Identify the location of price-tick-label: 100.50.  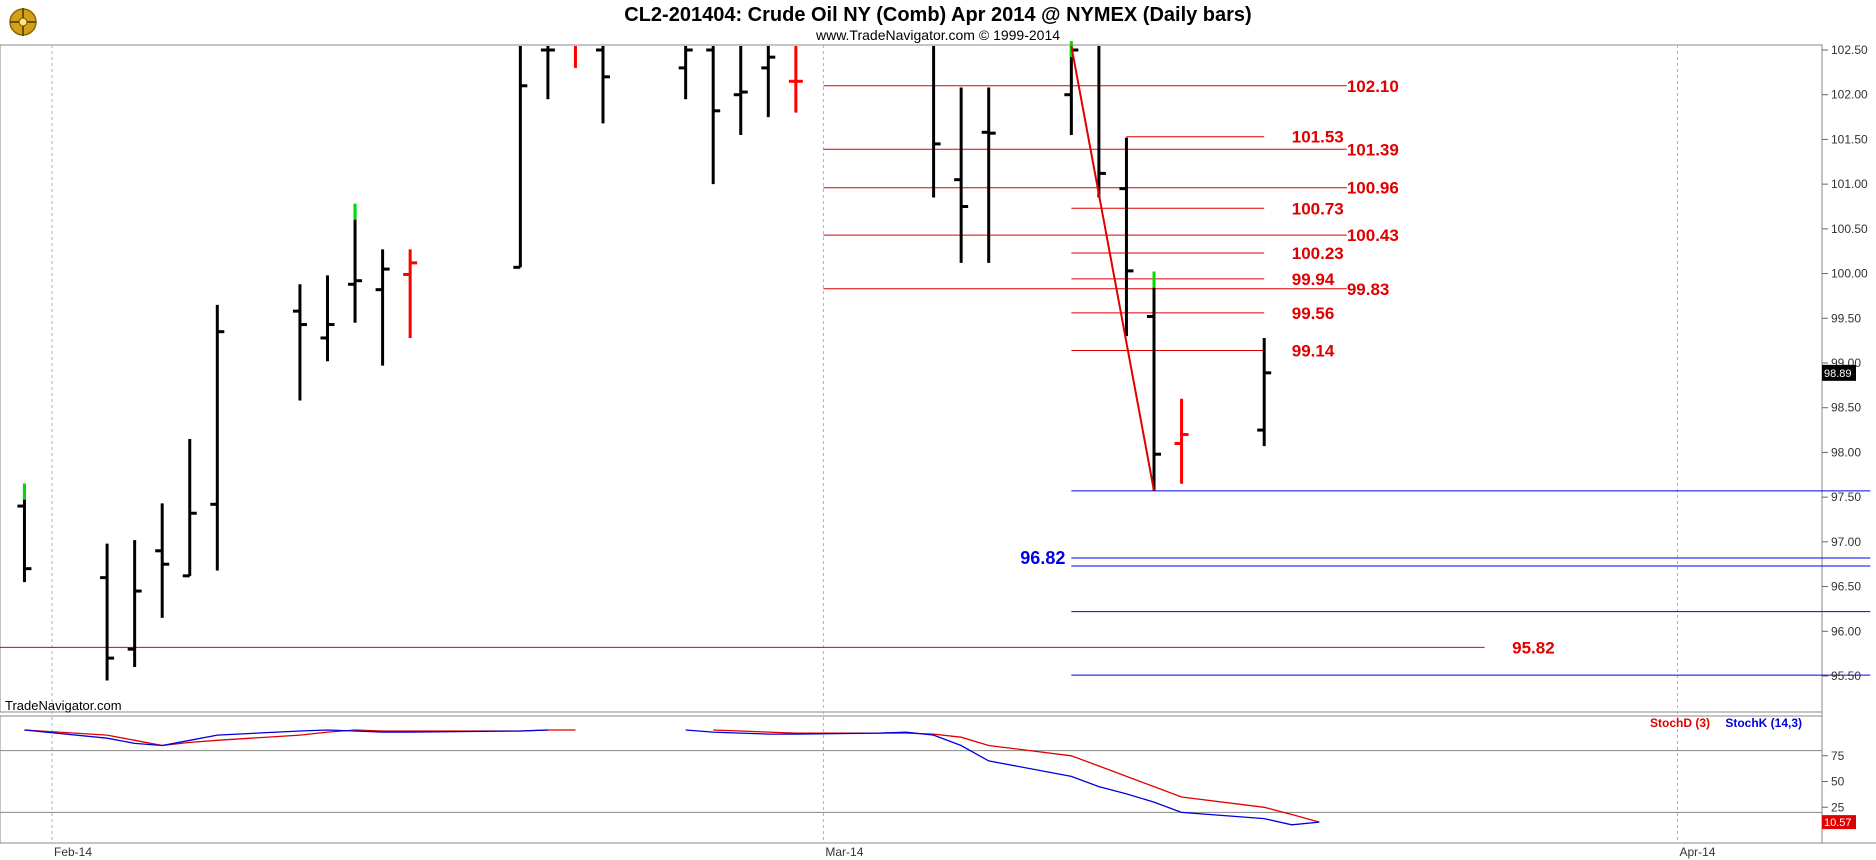
(1849, 229).